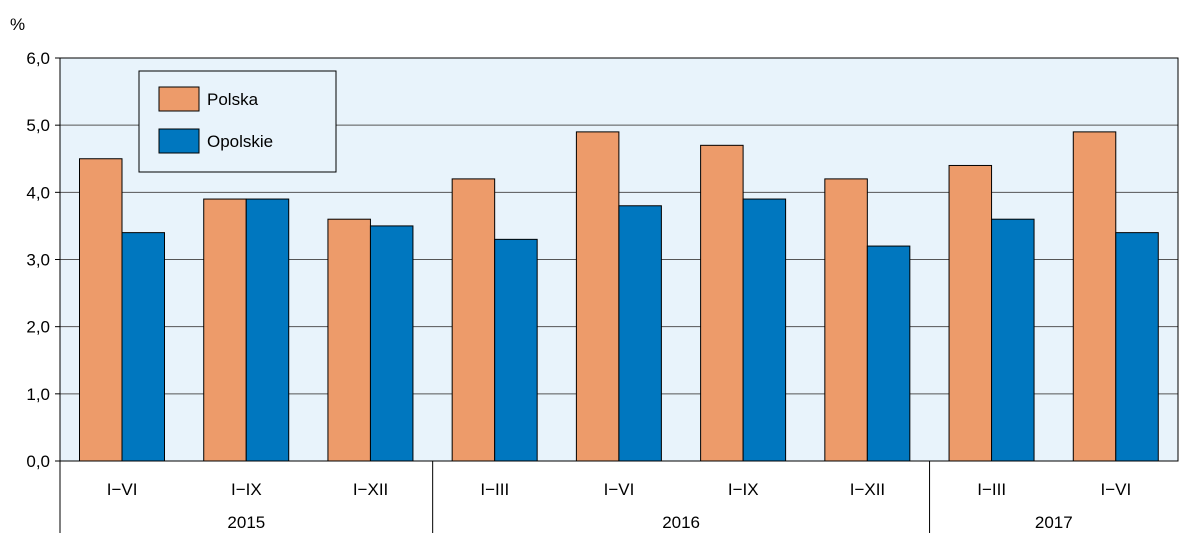  What do you see at coordinates (179, 99) in the screenshot?
I see `legend-swatch-polska` at bounding box center [179, 99].